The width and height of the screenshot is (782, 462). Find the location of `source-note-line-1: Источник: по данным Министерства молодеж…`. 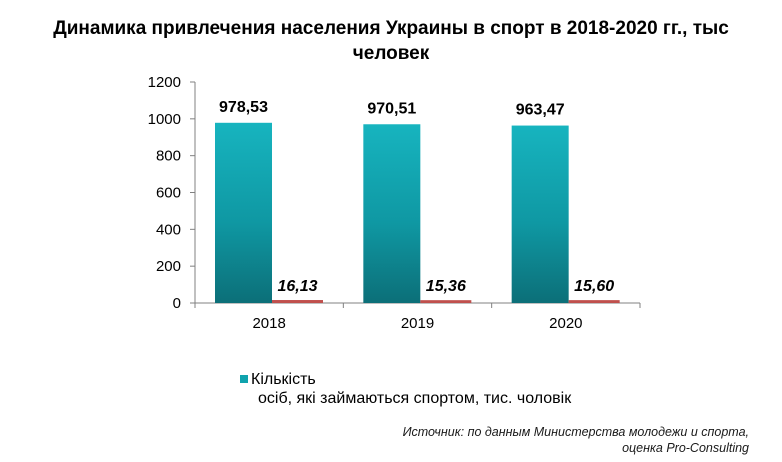

source-note-line-1: Источник: по данным Министерства молодеж… is located at coordinates (575, 432).